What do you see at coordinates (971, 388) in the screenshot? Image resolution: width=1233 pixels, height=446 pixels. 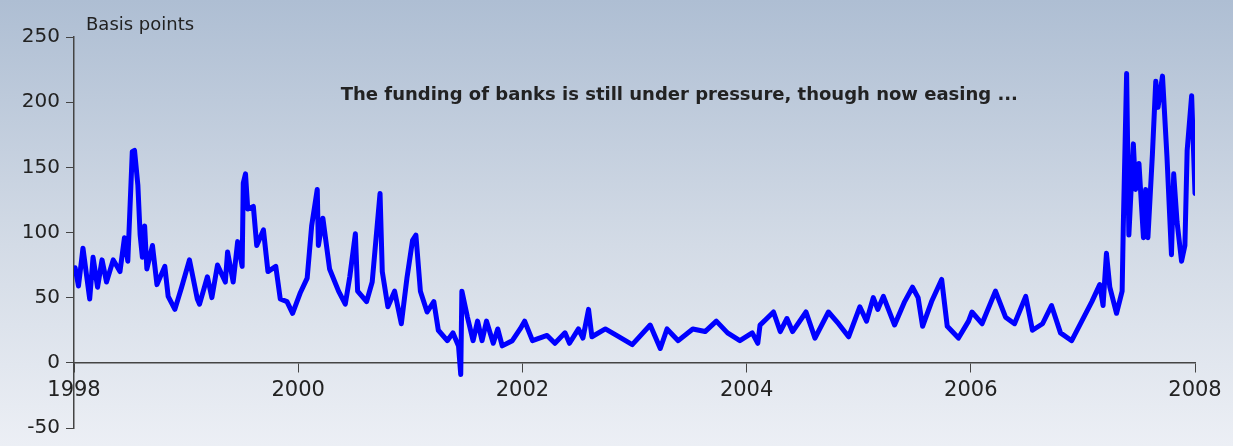 I see `x-tick-label: 2006` at bounding box center [971, 388].